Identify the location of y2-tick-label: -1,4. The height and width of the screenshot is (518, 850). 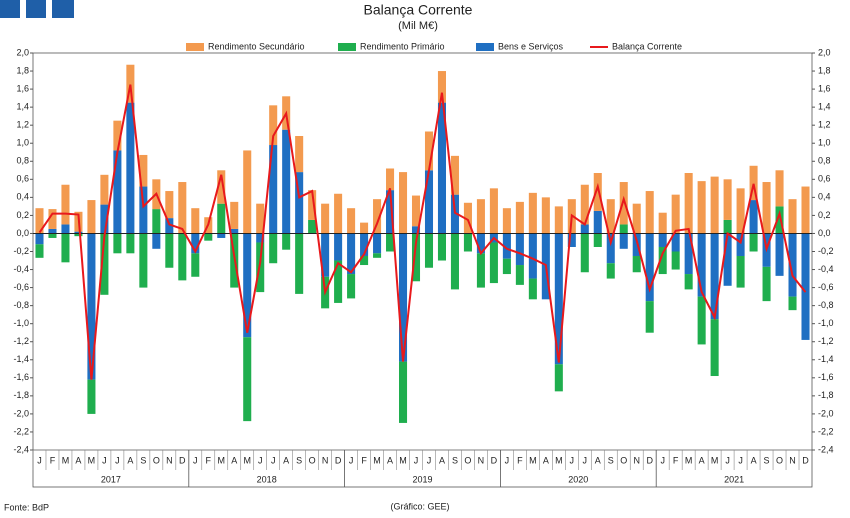
(826, 359).